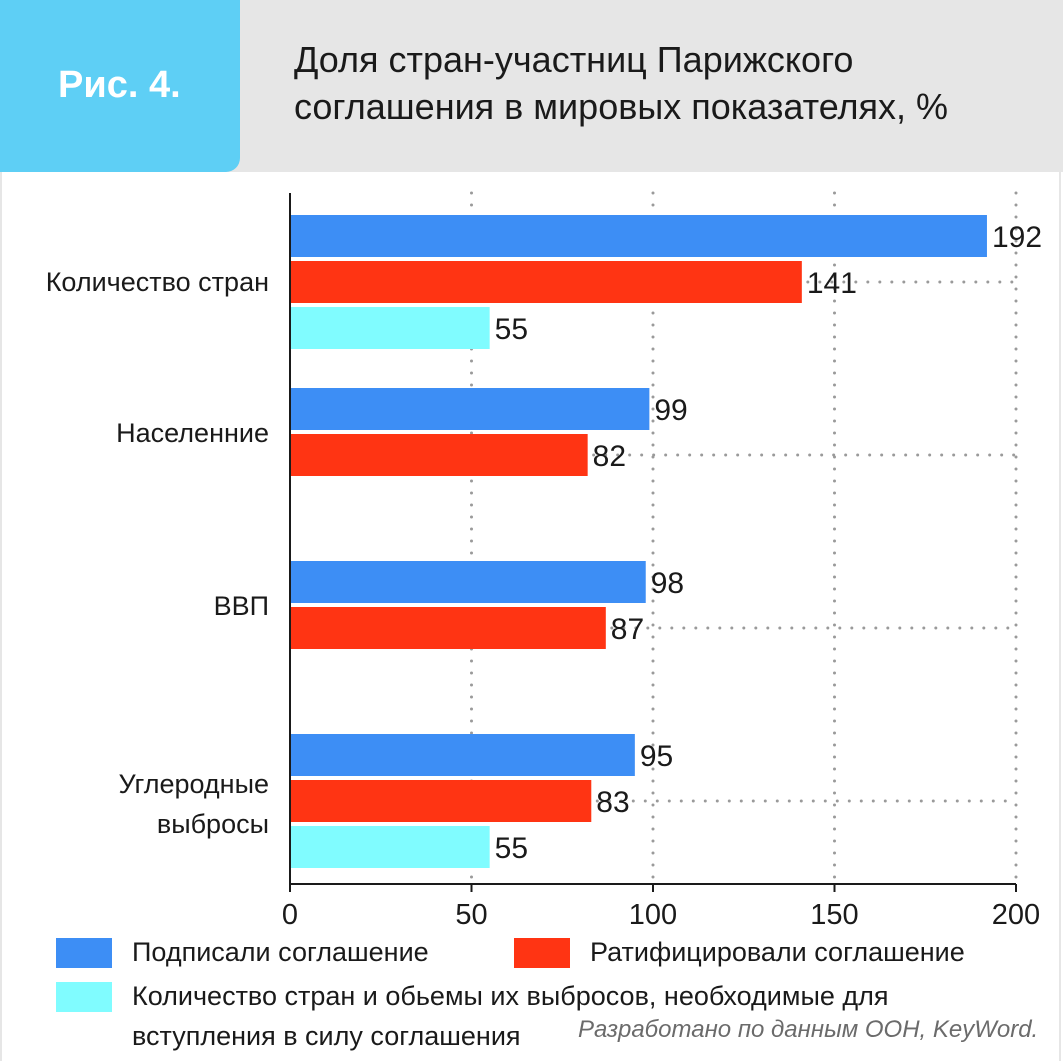 This screenshot has height=1063, width=1063. I want to click on bar-value-label: 192, so click(1017, 237).